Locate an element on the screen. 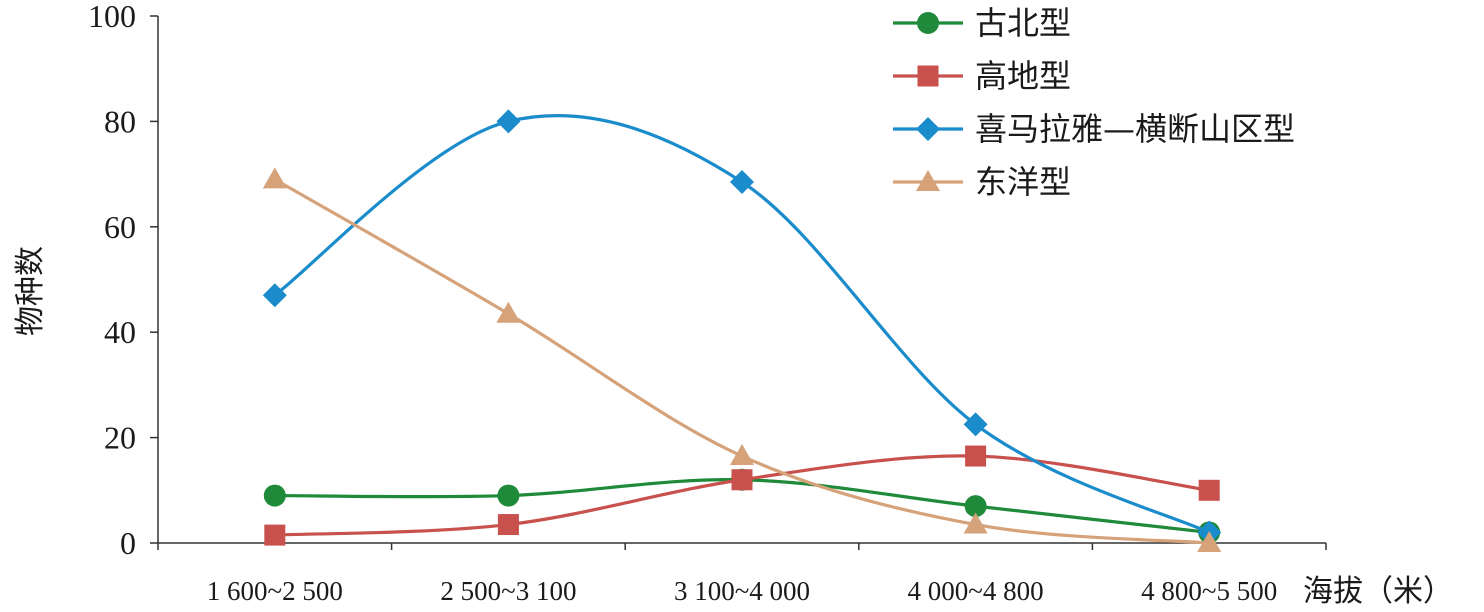 The height and width of the screenshot is (612, 1484). x-tick-label: 4 800~5 500 is located at coordinates (1209, 591).